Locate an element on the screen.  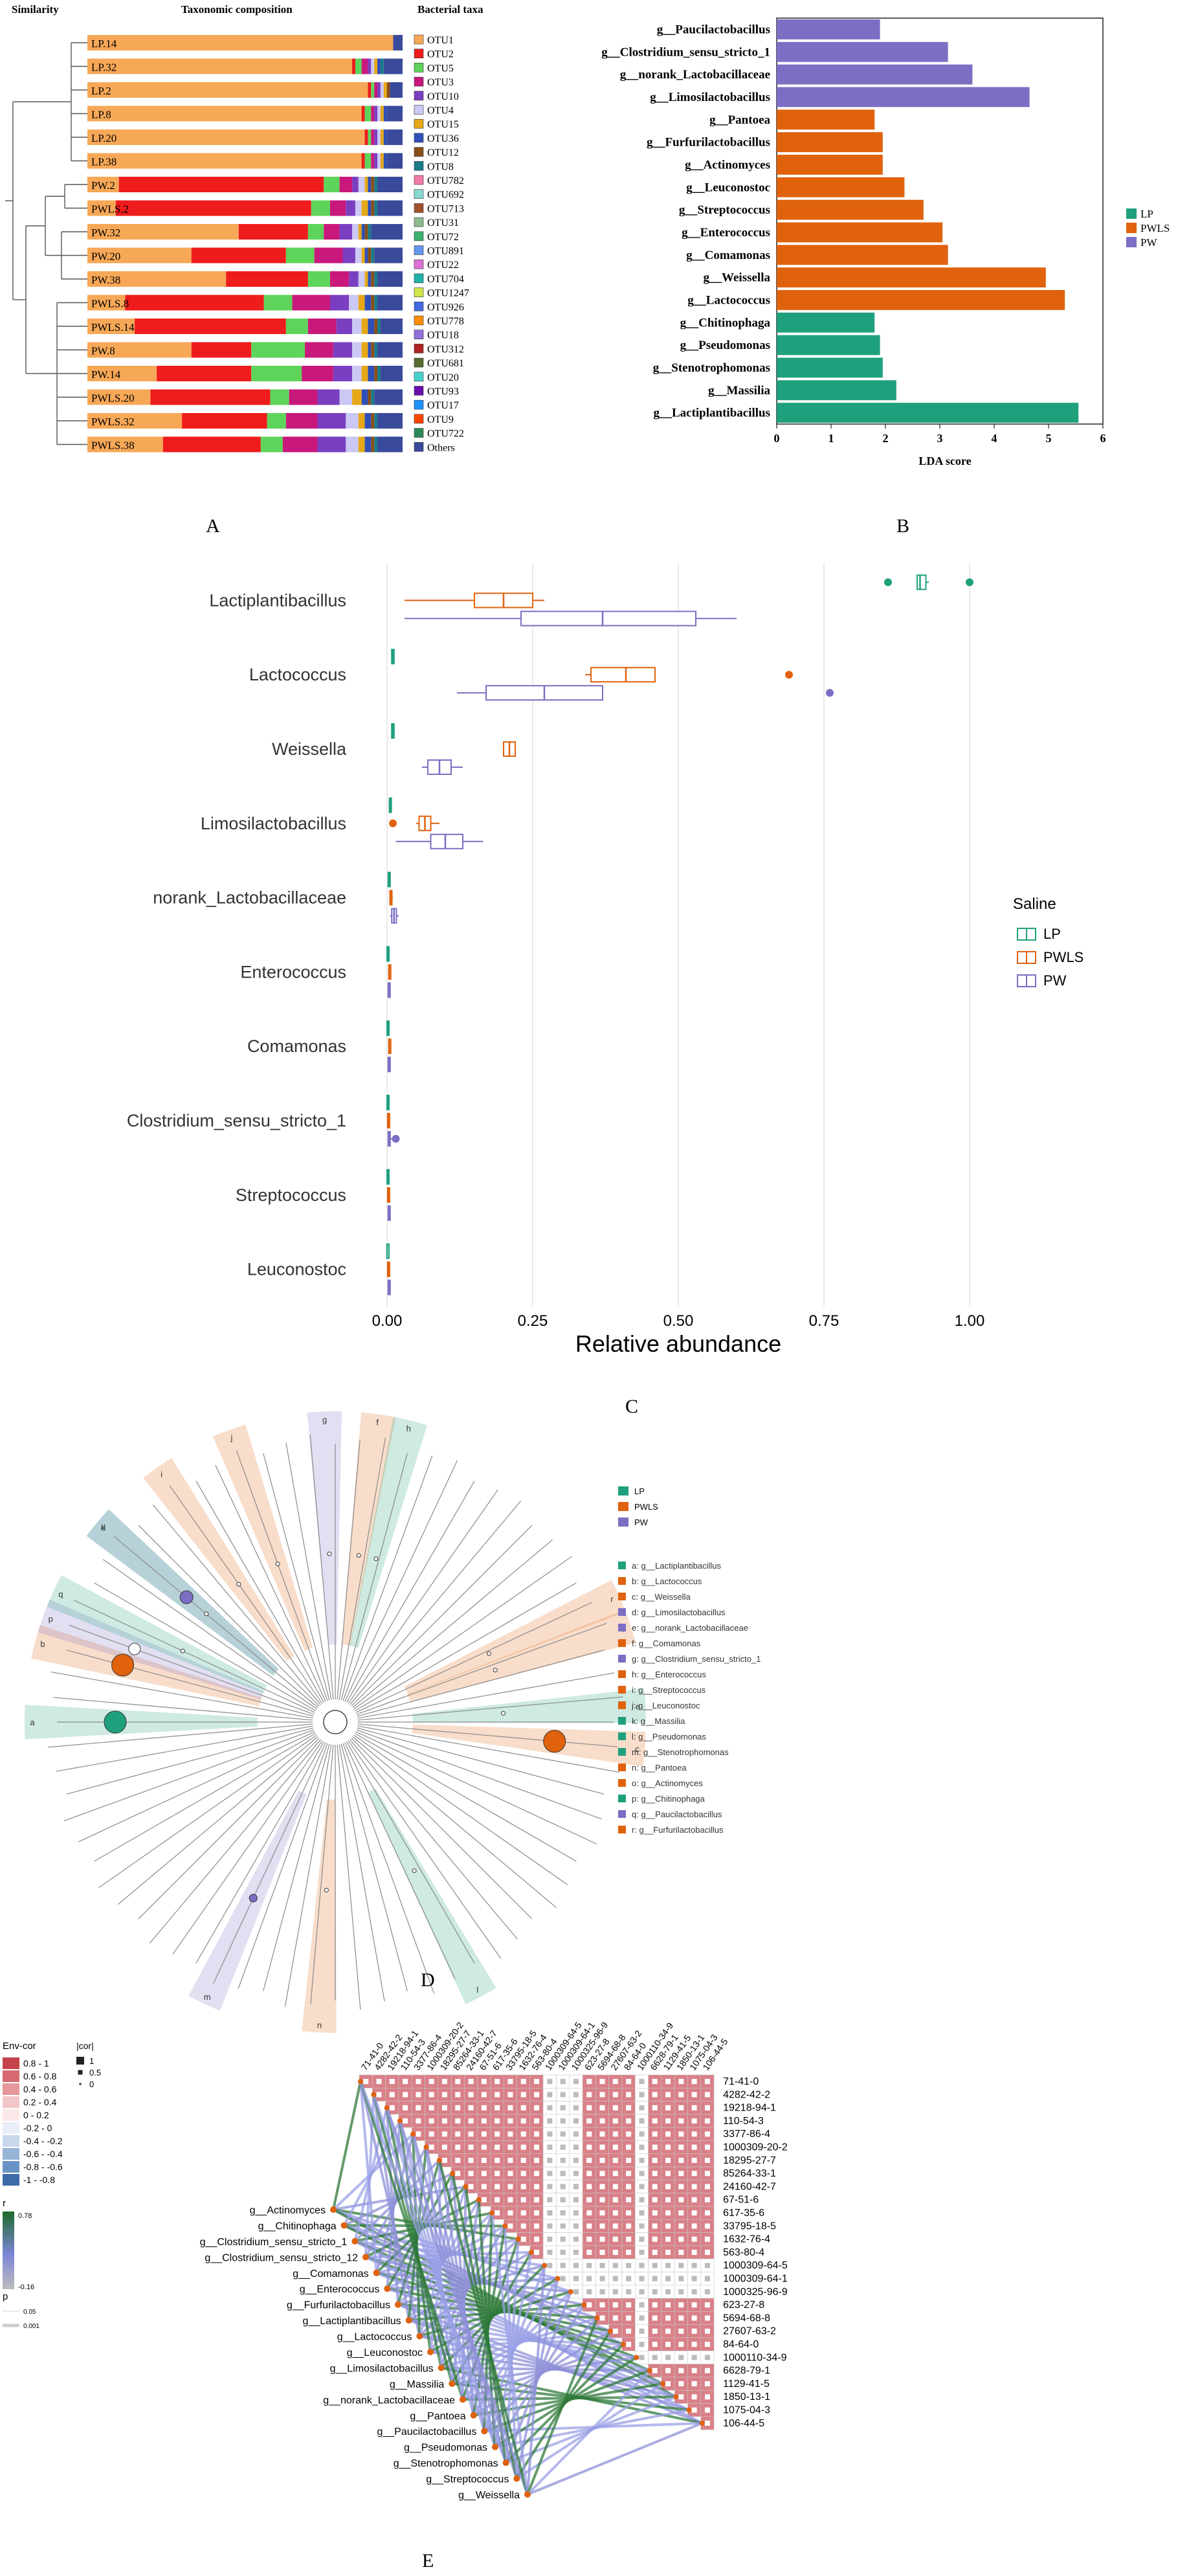
sample-label: LP.14 is located at coordinates (104, 44).